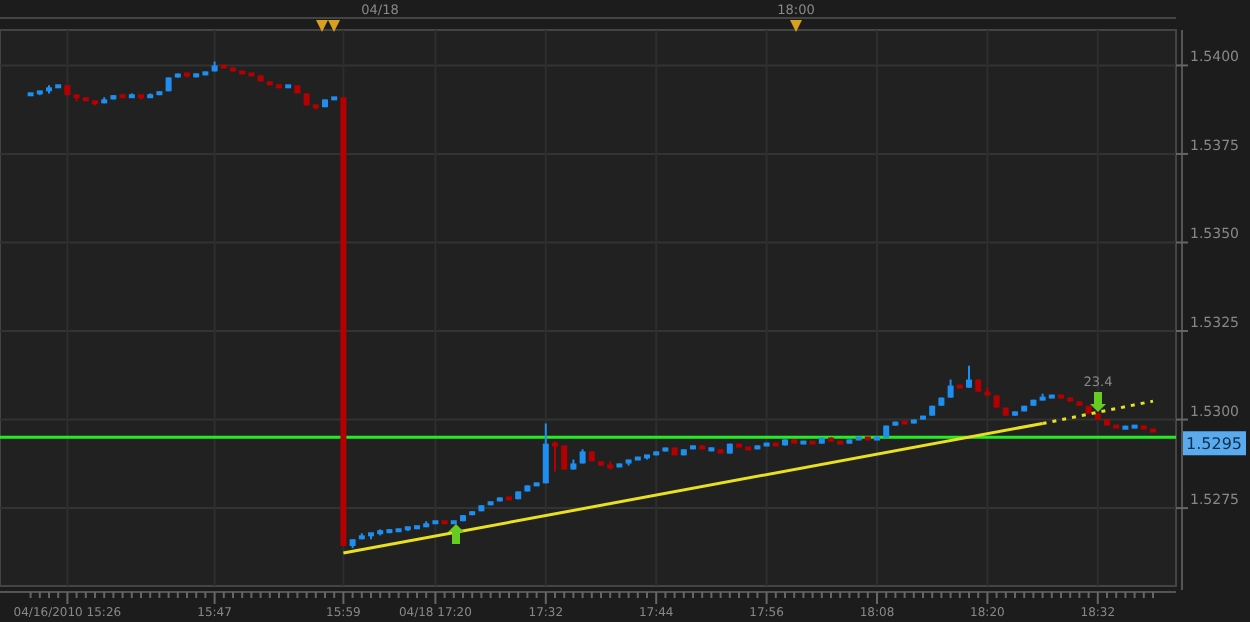 Image resolution: width=1250 pixels, height=622 pixels. I want to click on ref-line-label: 1.5295, so click(1214, 444).